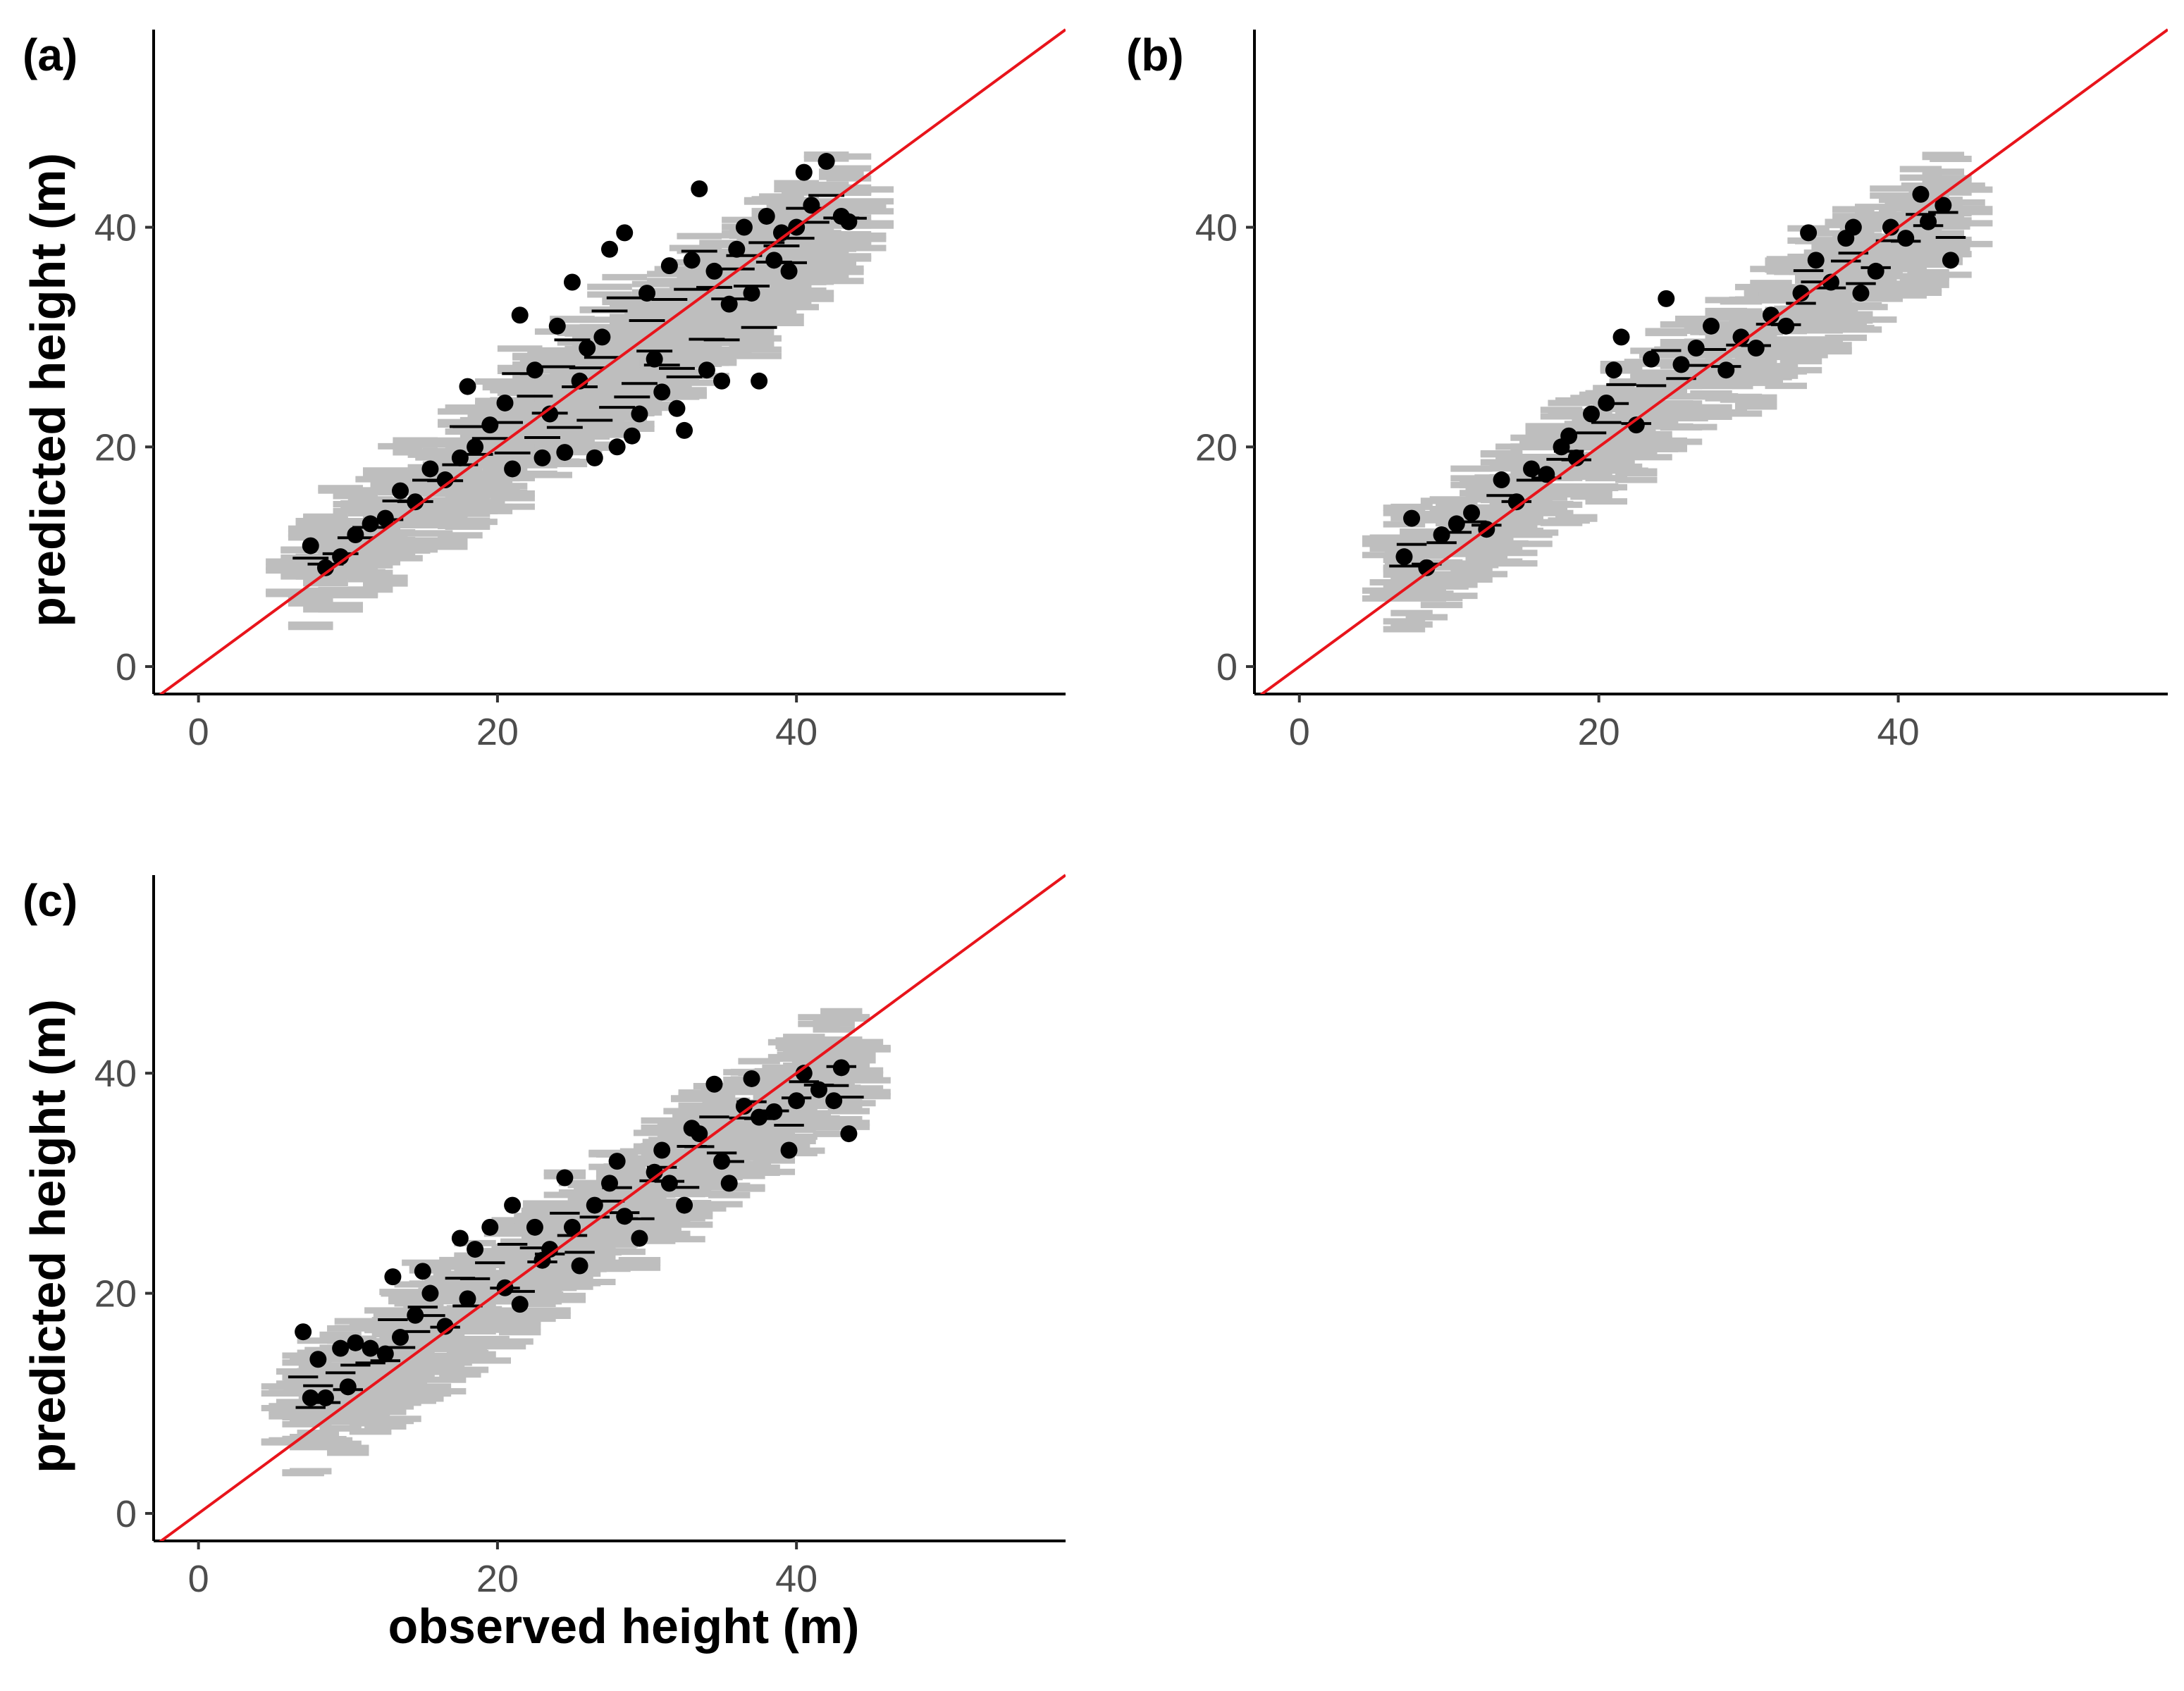 This screenshot has width=2184, height=1691. I want to click on x-tick-label: 0, so click(199, 732).